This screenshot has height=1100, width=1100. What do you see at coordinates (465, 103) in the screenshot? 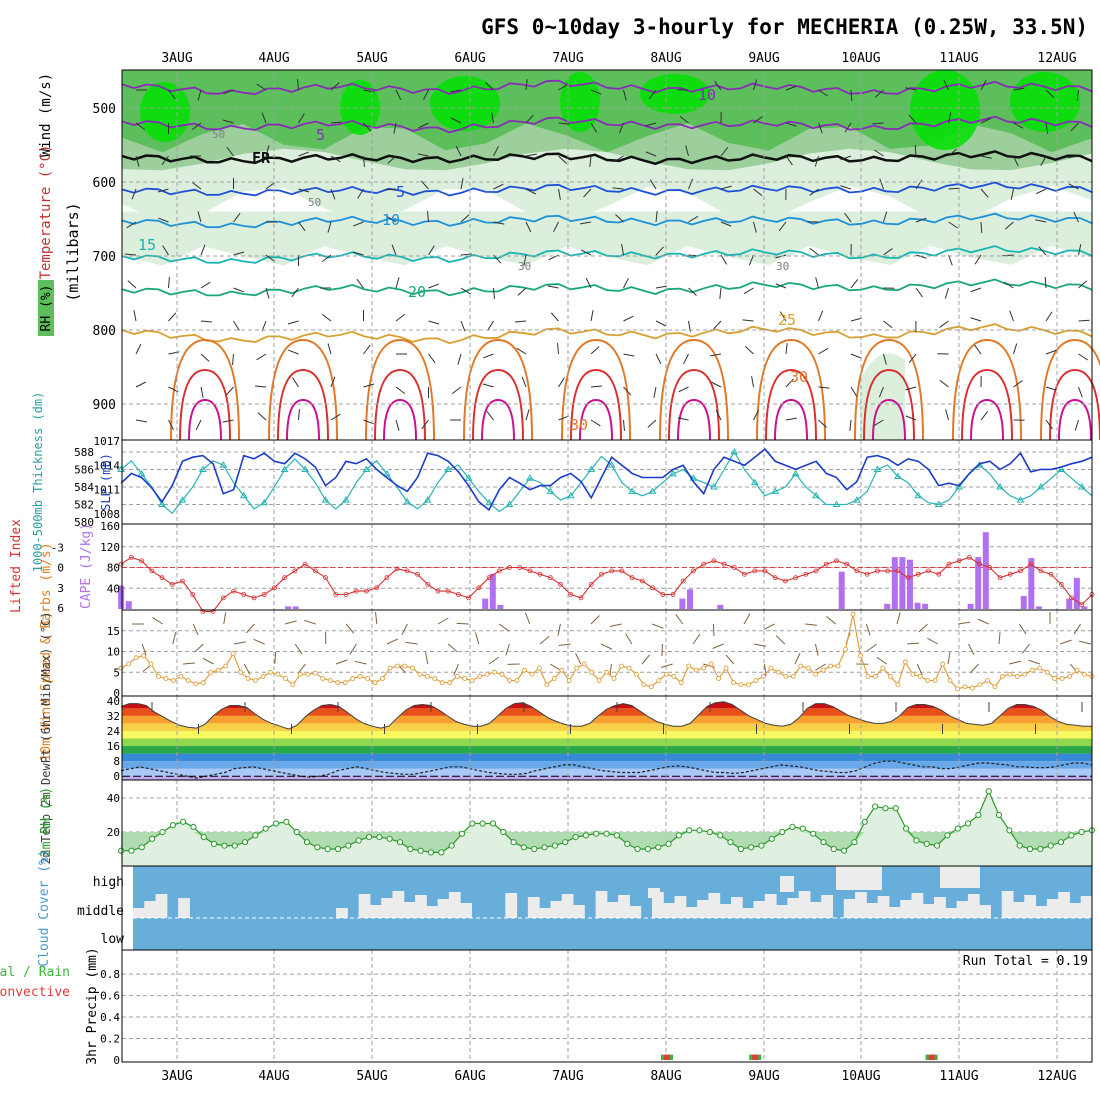
I see `rh-high-blob` at bounding box center [465, 103].